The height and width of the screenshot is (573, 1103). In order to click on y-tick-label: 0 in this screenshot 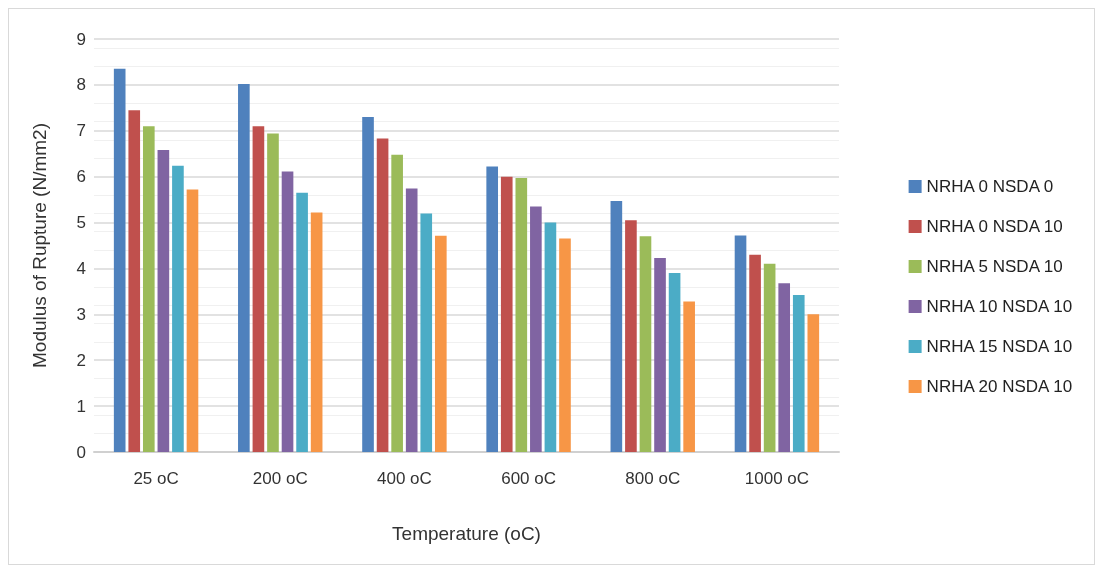, I will do `click(81, 452)`.